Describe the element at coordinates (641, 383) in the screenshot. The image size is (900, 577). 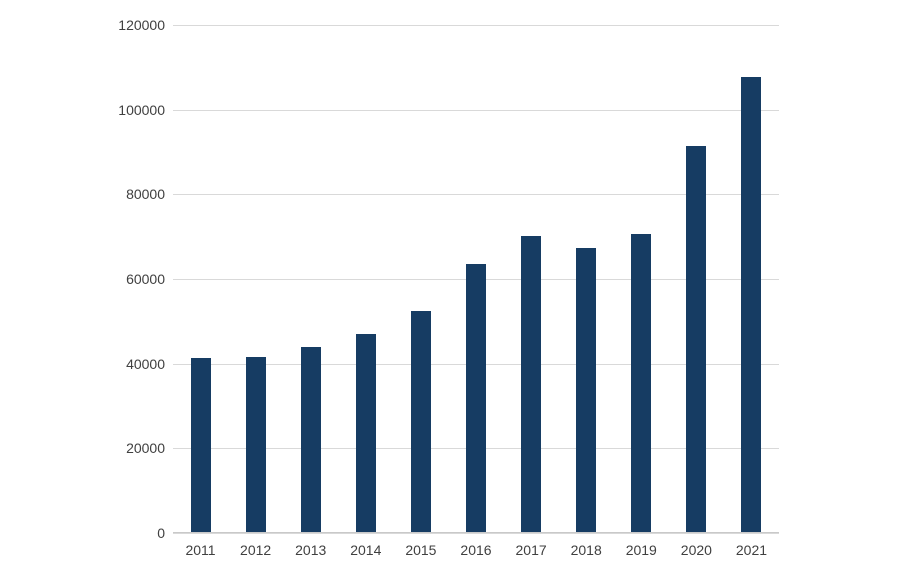
I see `bar-2019` at that location.